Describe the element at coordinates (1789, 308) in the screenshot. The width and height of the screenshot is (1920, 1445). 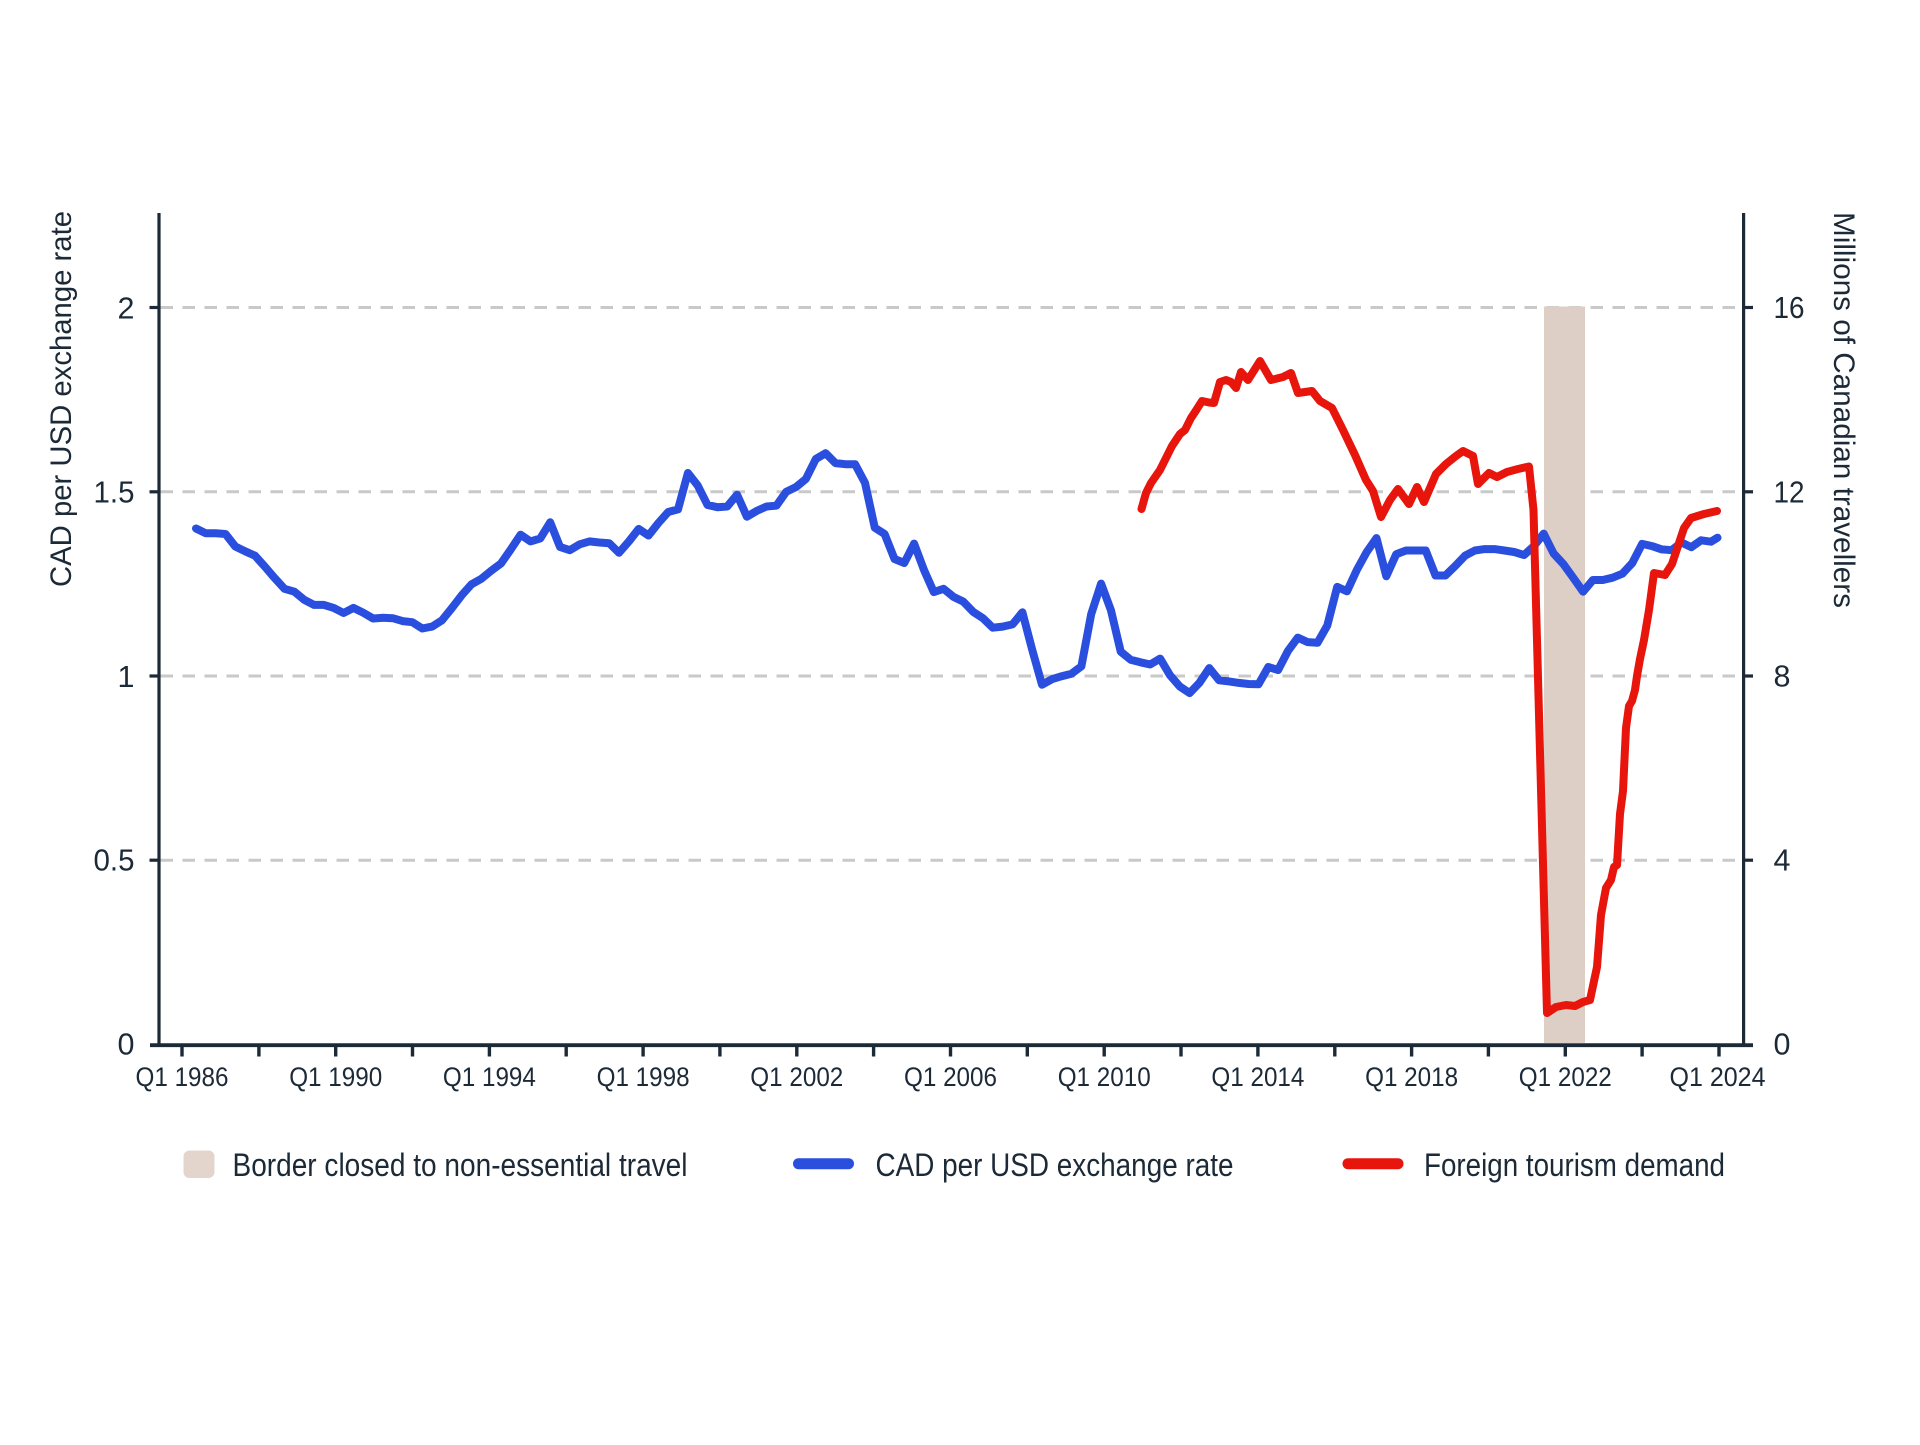
I see `svg-text: 16` at that location.